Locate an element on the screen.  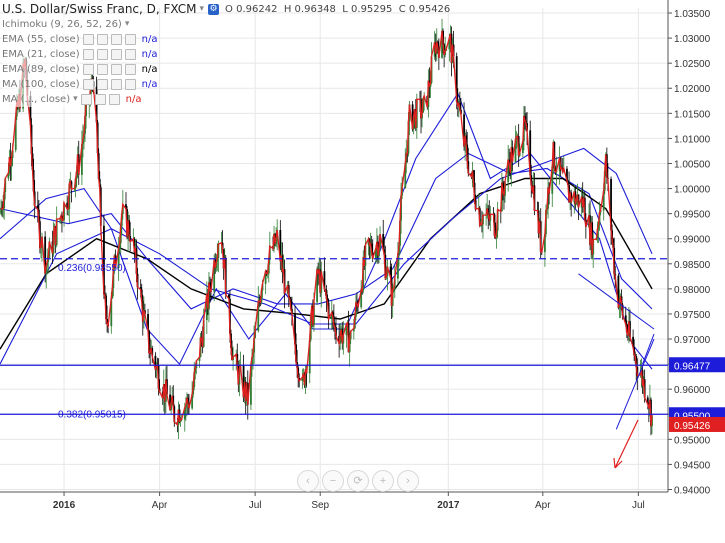
x-tick-label: Jul is located at coordinates (255, 505).